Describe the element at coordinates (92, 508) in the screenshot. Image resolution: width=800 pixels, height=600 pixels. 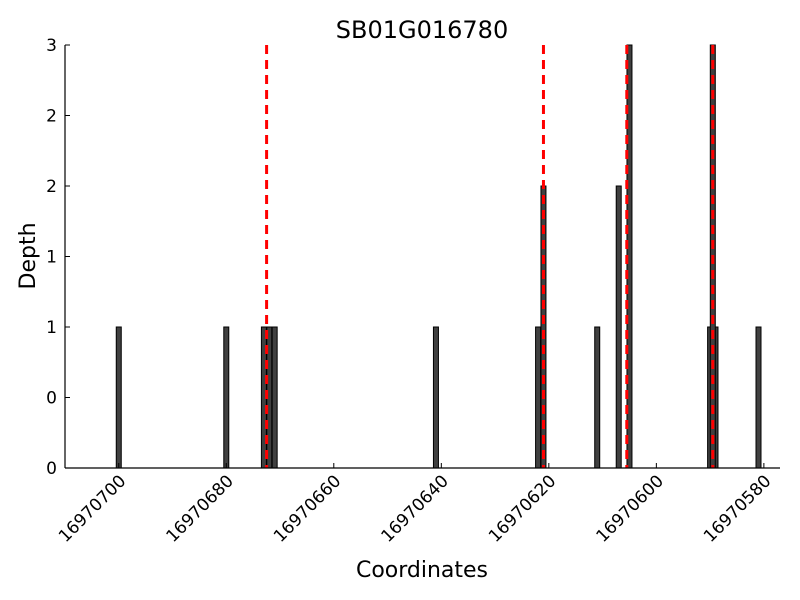
I see `x-tick-label: 16970700` at that location.